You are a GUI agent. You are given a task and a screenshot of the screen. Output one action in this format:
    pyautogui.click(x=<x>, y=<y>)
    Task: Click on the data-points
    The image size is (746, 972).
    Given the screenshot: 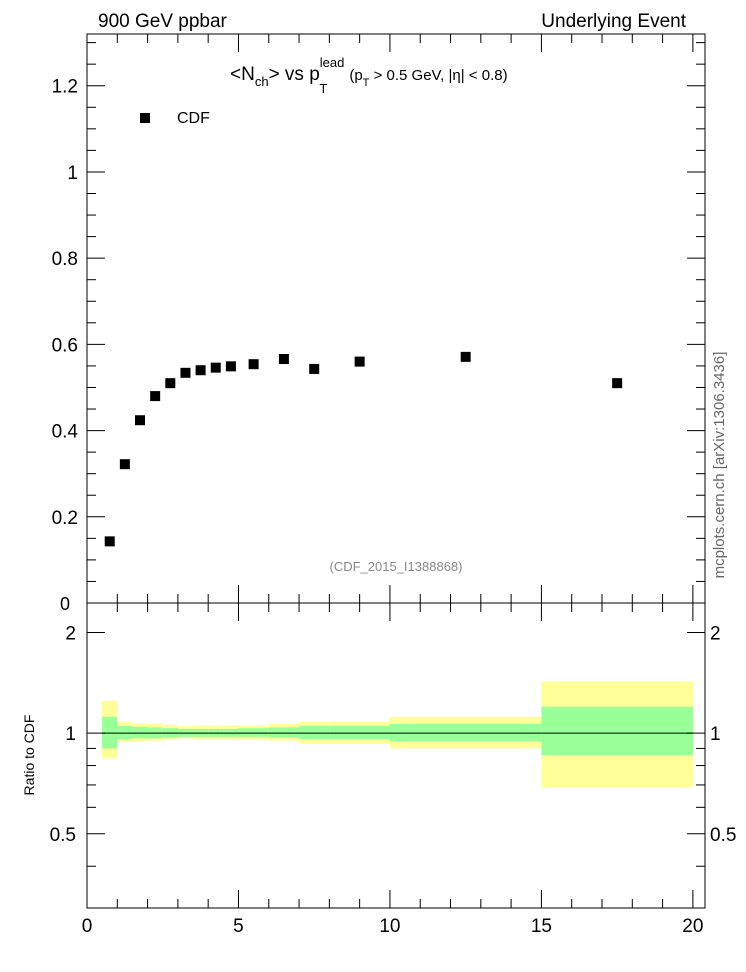 What is the action you would take?
    pyautogui.click(x=363, y=449)
    